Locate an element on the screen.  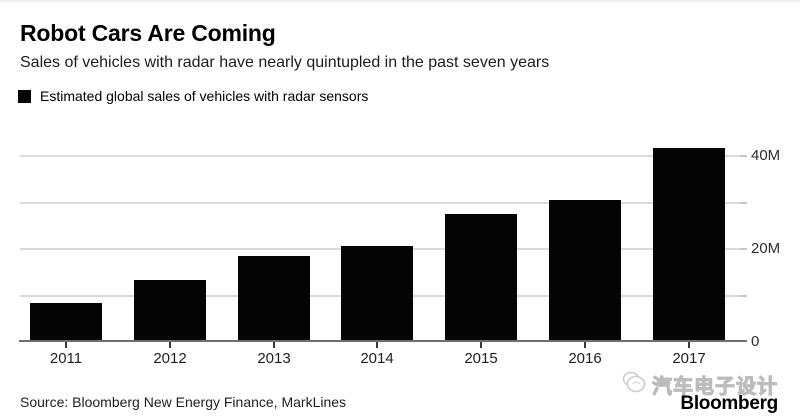
gridline-30m is located at coordinates (380, 203).